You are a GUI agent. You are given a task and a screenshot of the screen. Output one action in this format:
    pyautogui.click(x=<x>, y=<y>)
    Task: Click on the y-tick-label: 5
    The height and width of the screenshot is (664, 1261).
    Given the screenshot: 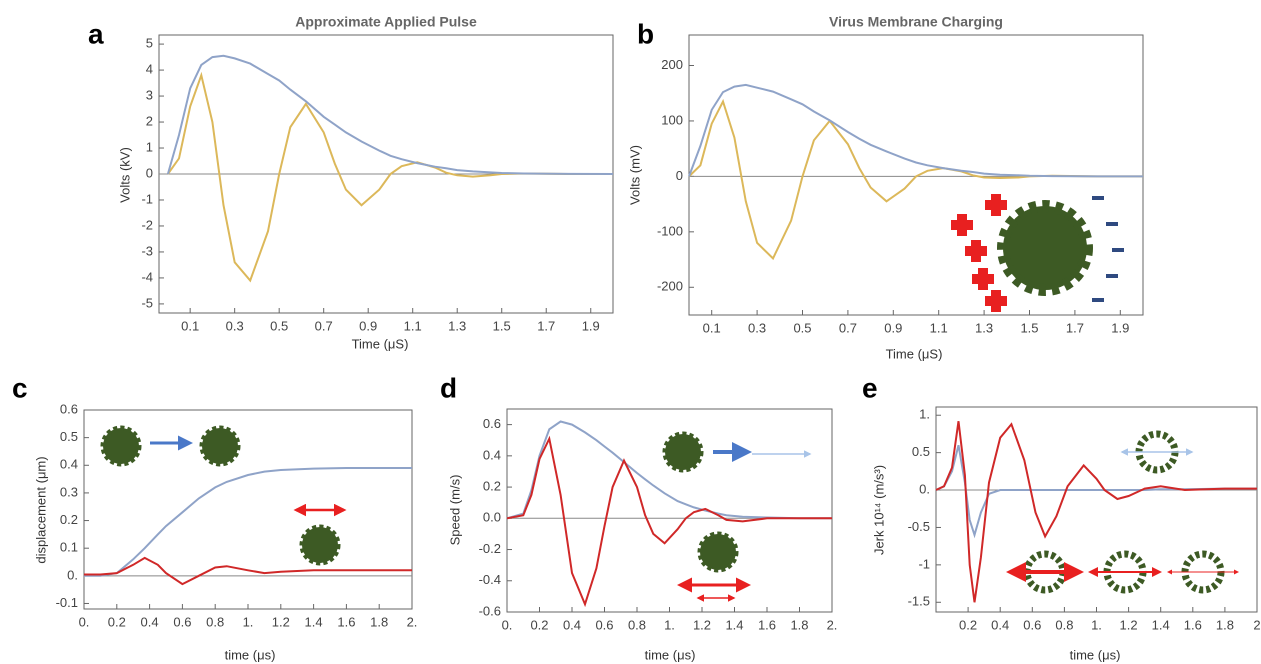 What is the action you would take?
    pyautogui.click(x=149, y=43)
    